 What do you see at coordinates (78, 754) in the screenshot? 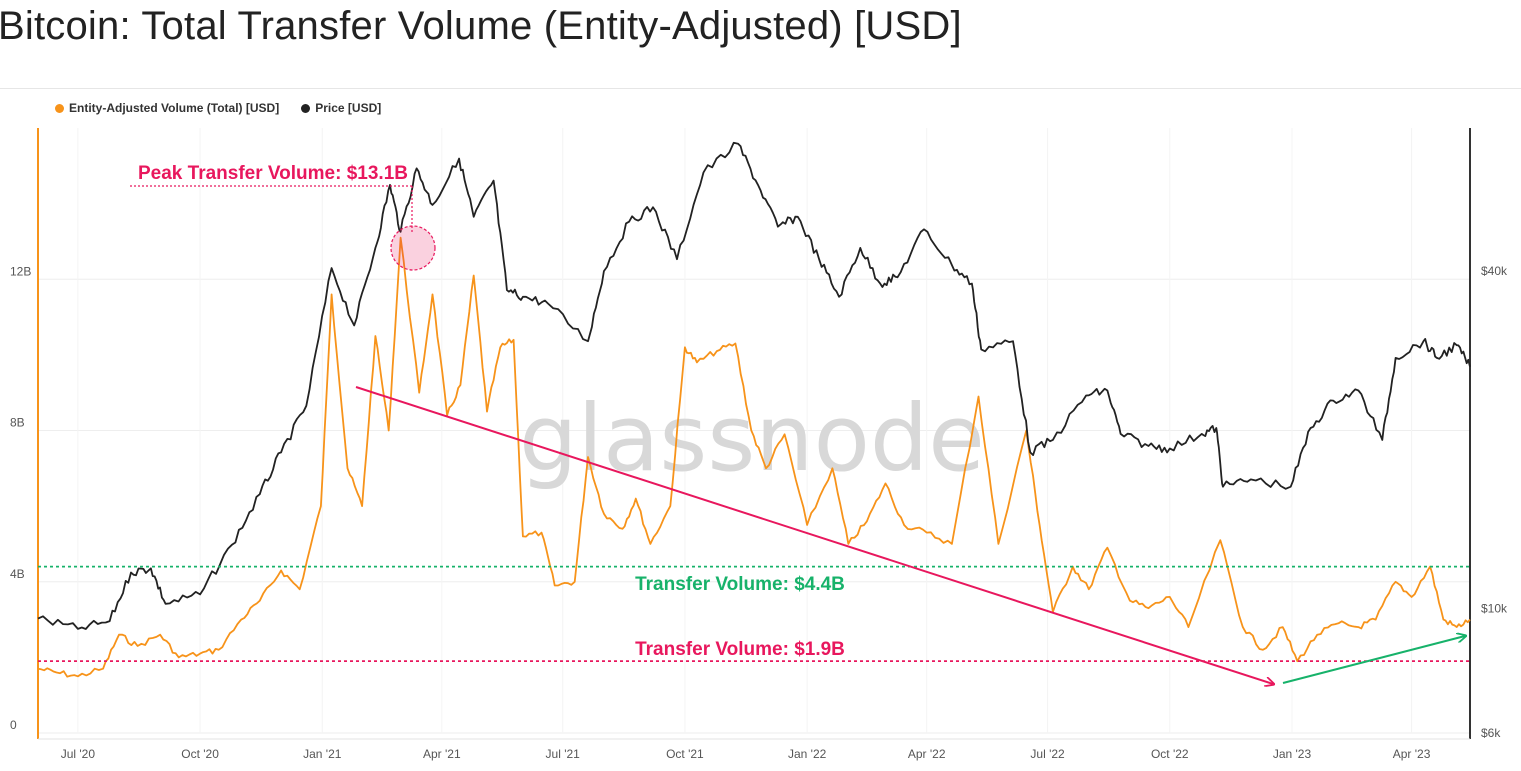
I see `x-tick-label: Jul '20` at bounding box center [78, 754].